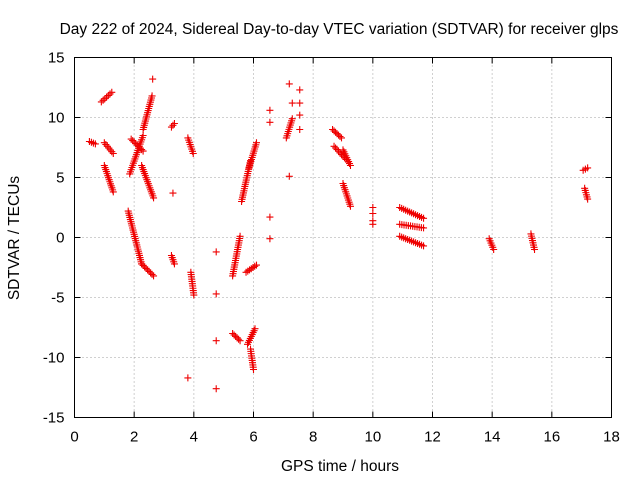 The width and height of the screenshot is (640, 480). I want to click on x-tick-label: 14, so click(492, 437).